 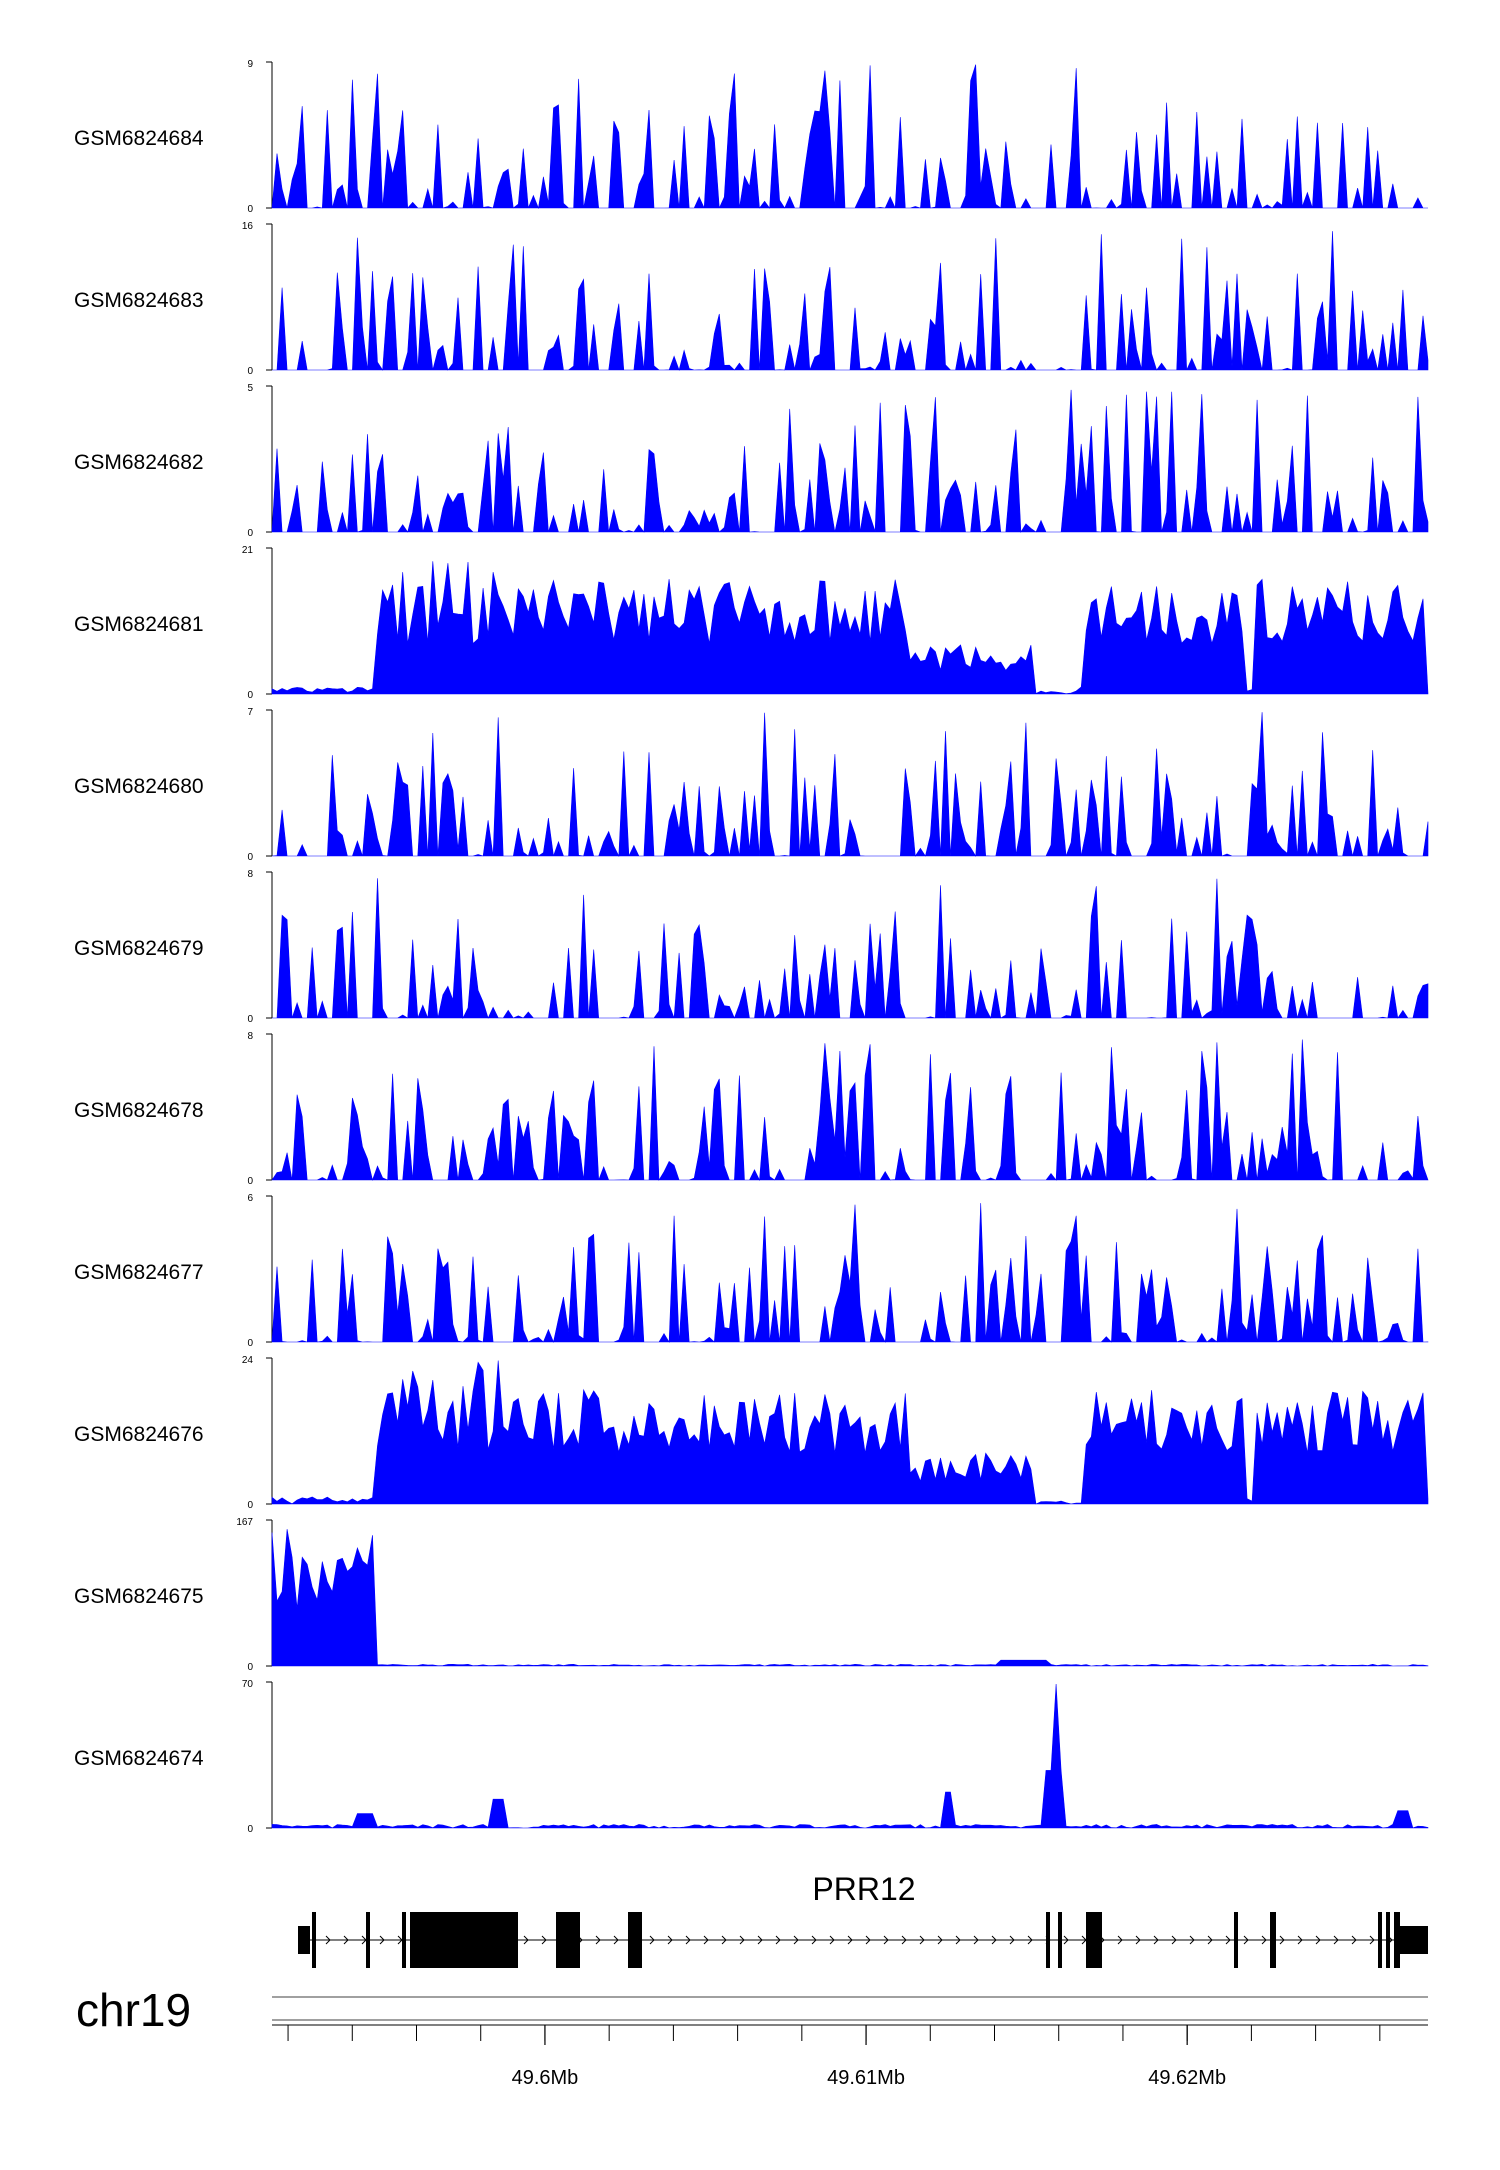 I want to click on y-max-label: 16, so click(x=248, y=226).